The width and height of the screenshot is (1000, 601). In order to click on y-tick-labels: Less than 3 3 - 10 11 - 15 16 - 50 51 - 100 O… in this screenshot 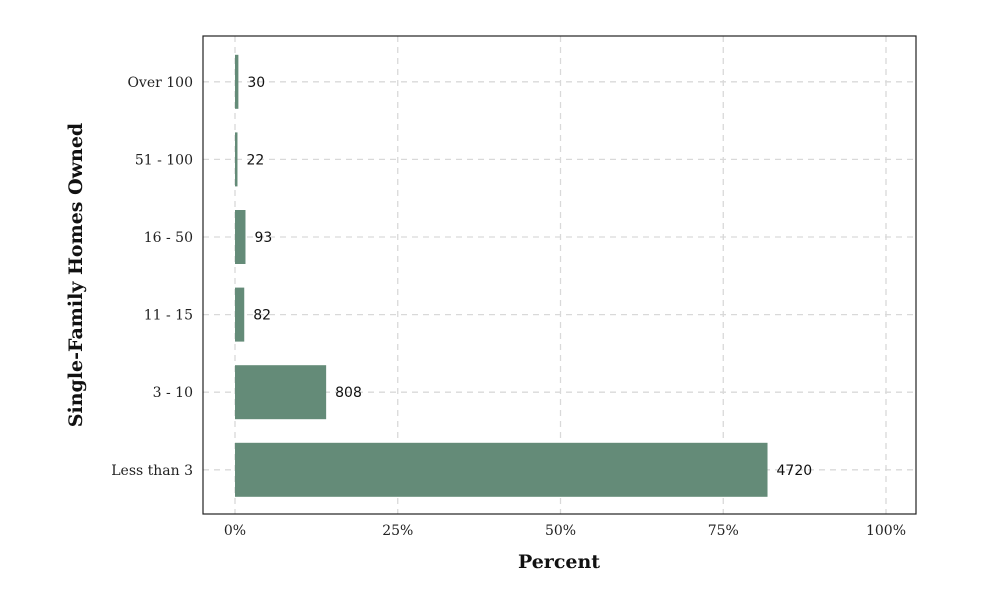, I will do `click(152, 277)`.